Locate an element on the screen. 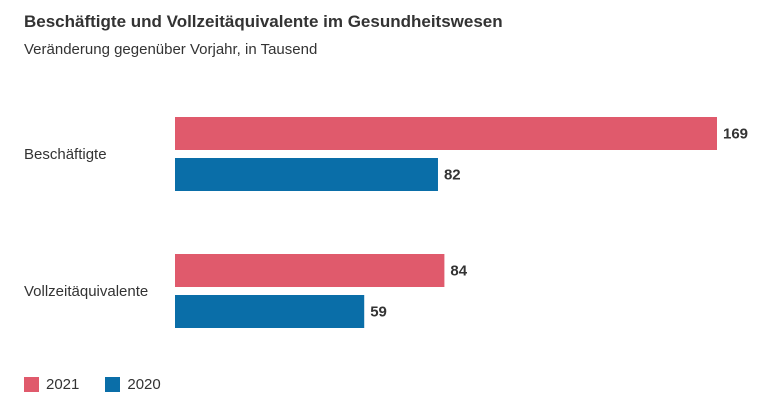 Image resolution: width=770 pixels, height=415 pixels. legend-label-2021: 2021 is located at coordinates (63, 384).